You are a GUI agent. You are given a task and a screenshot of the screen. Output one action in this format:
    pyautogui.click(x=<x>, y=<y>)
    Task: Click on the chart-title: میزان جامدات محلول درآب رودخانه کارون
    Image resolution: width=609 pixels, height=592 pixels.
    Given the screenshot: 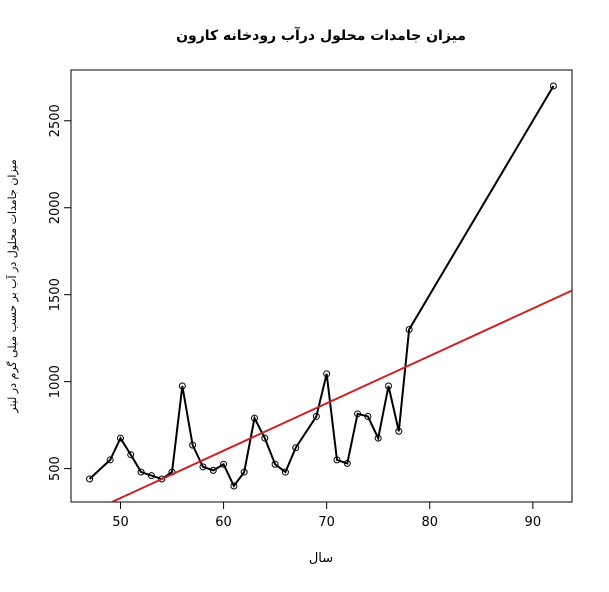 What is the action you would take?
    pyautogui.click(x=321, y=35)
    